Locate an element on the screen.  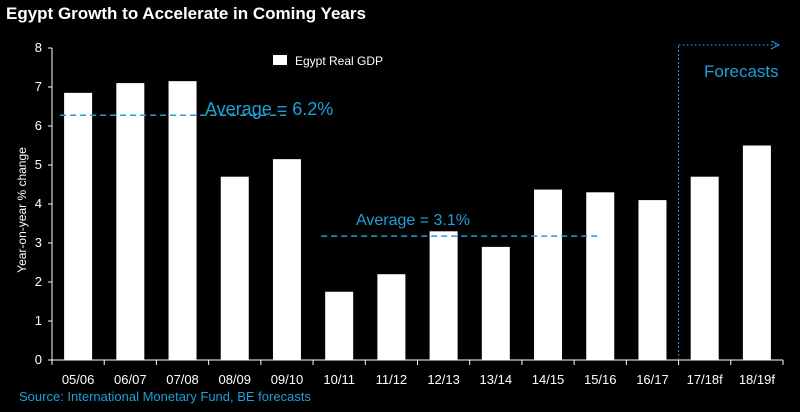
y-tick-label: 2 is located at coordinates (38, 281).